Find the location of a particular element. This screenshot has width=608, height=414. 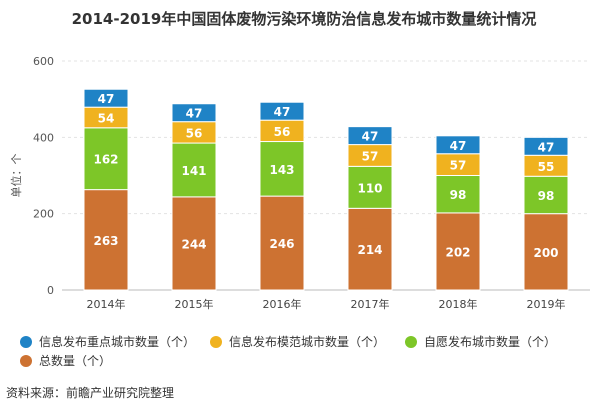

data-label: 141 is located at coordinates (193, 171).